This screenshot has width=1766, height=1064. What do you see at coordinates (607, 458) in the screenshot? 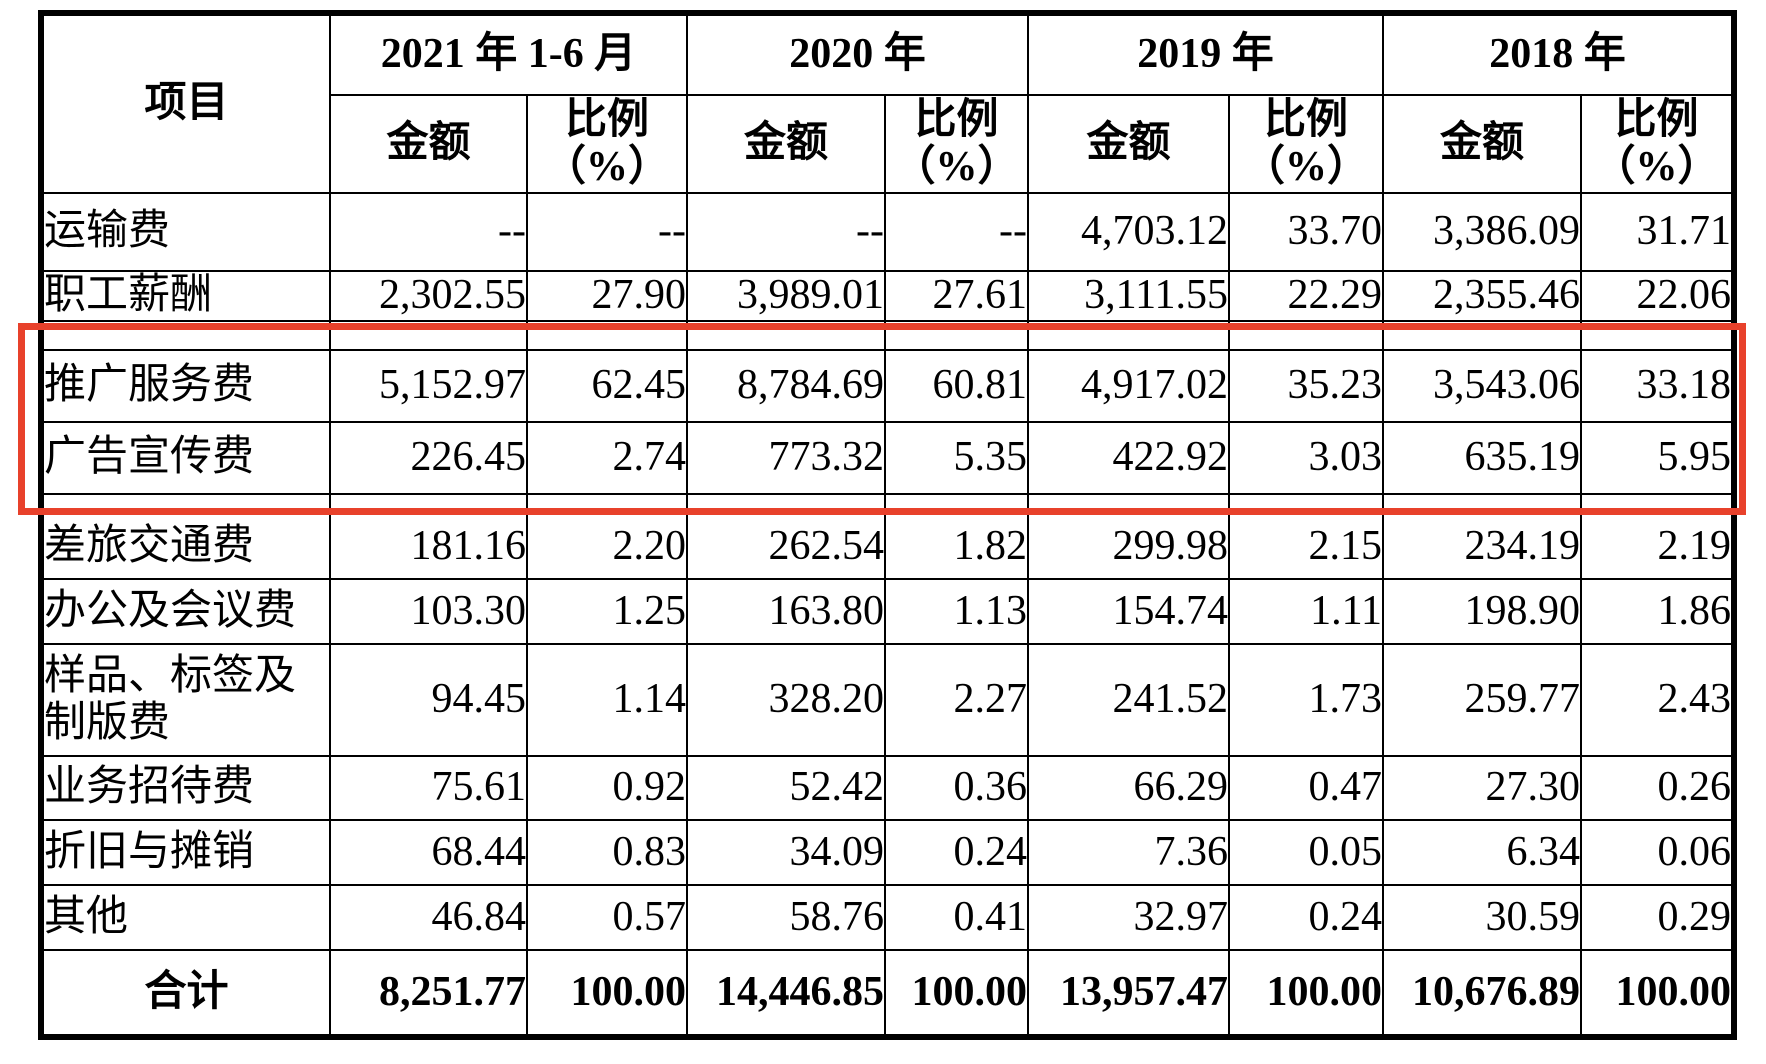
I see `cell-value: 2.74` at bounding box center [607, 458].